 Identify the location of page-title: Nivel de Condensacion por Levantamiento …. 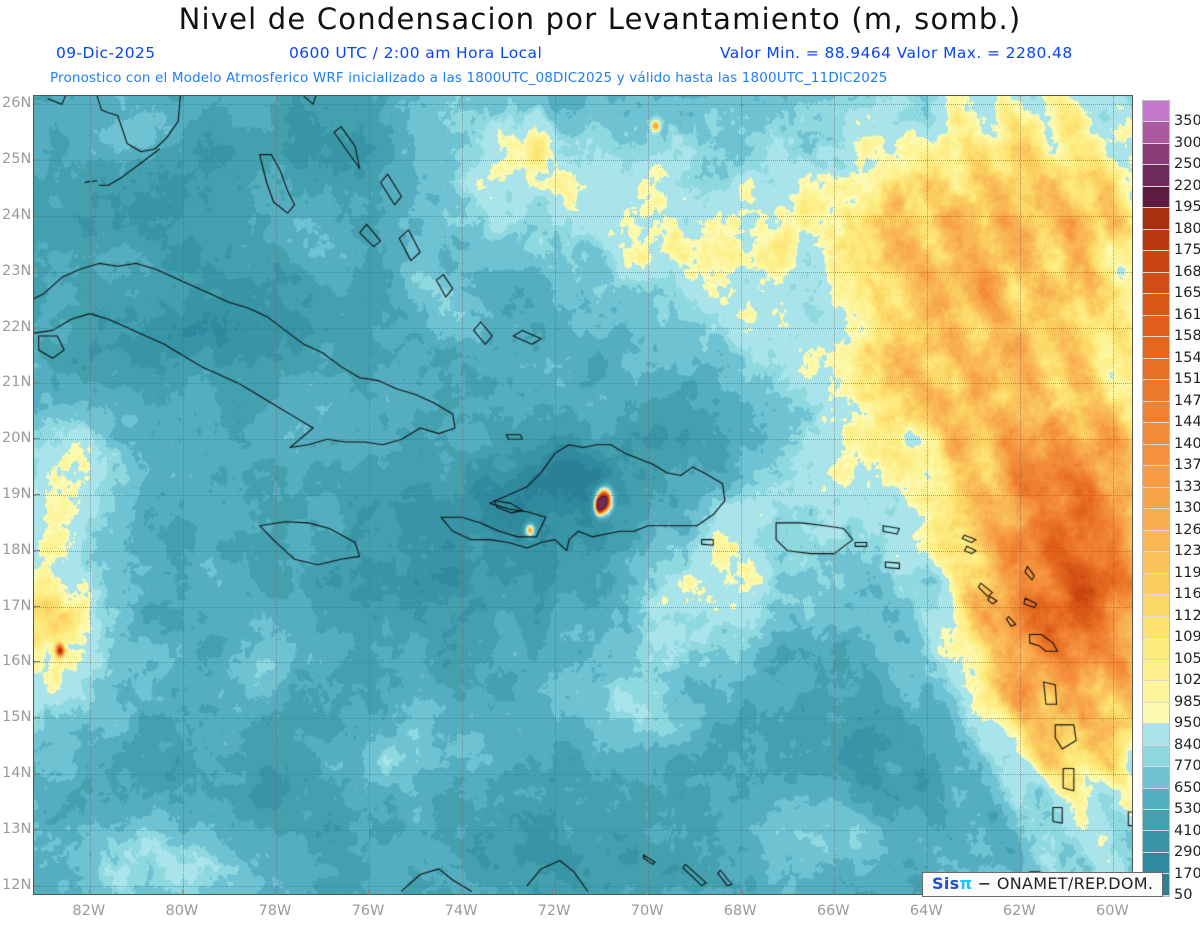
(600, 19).